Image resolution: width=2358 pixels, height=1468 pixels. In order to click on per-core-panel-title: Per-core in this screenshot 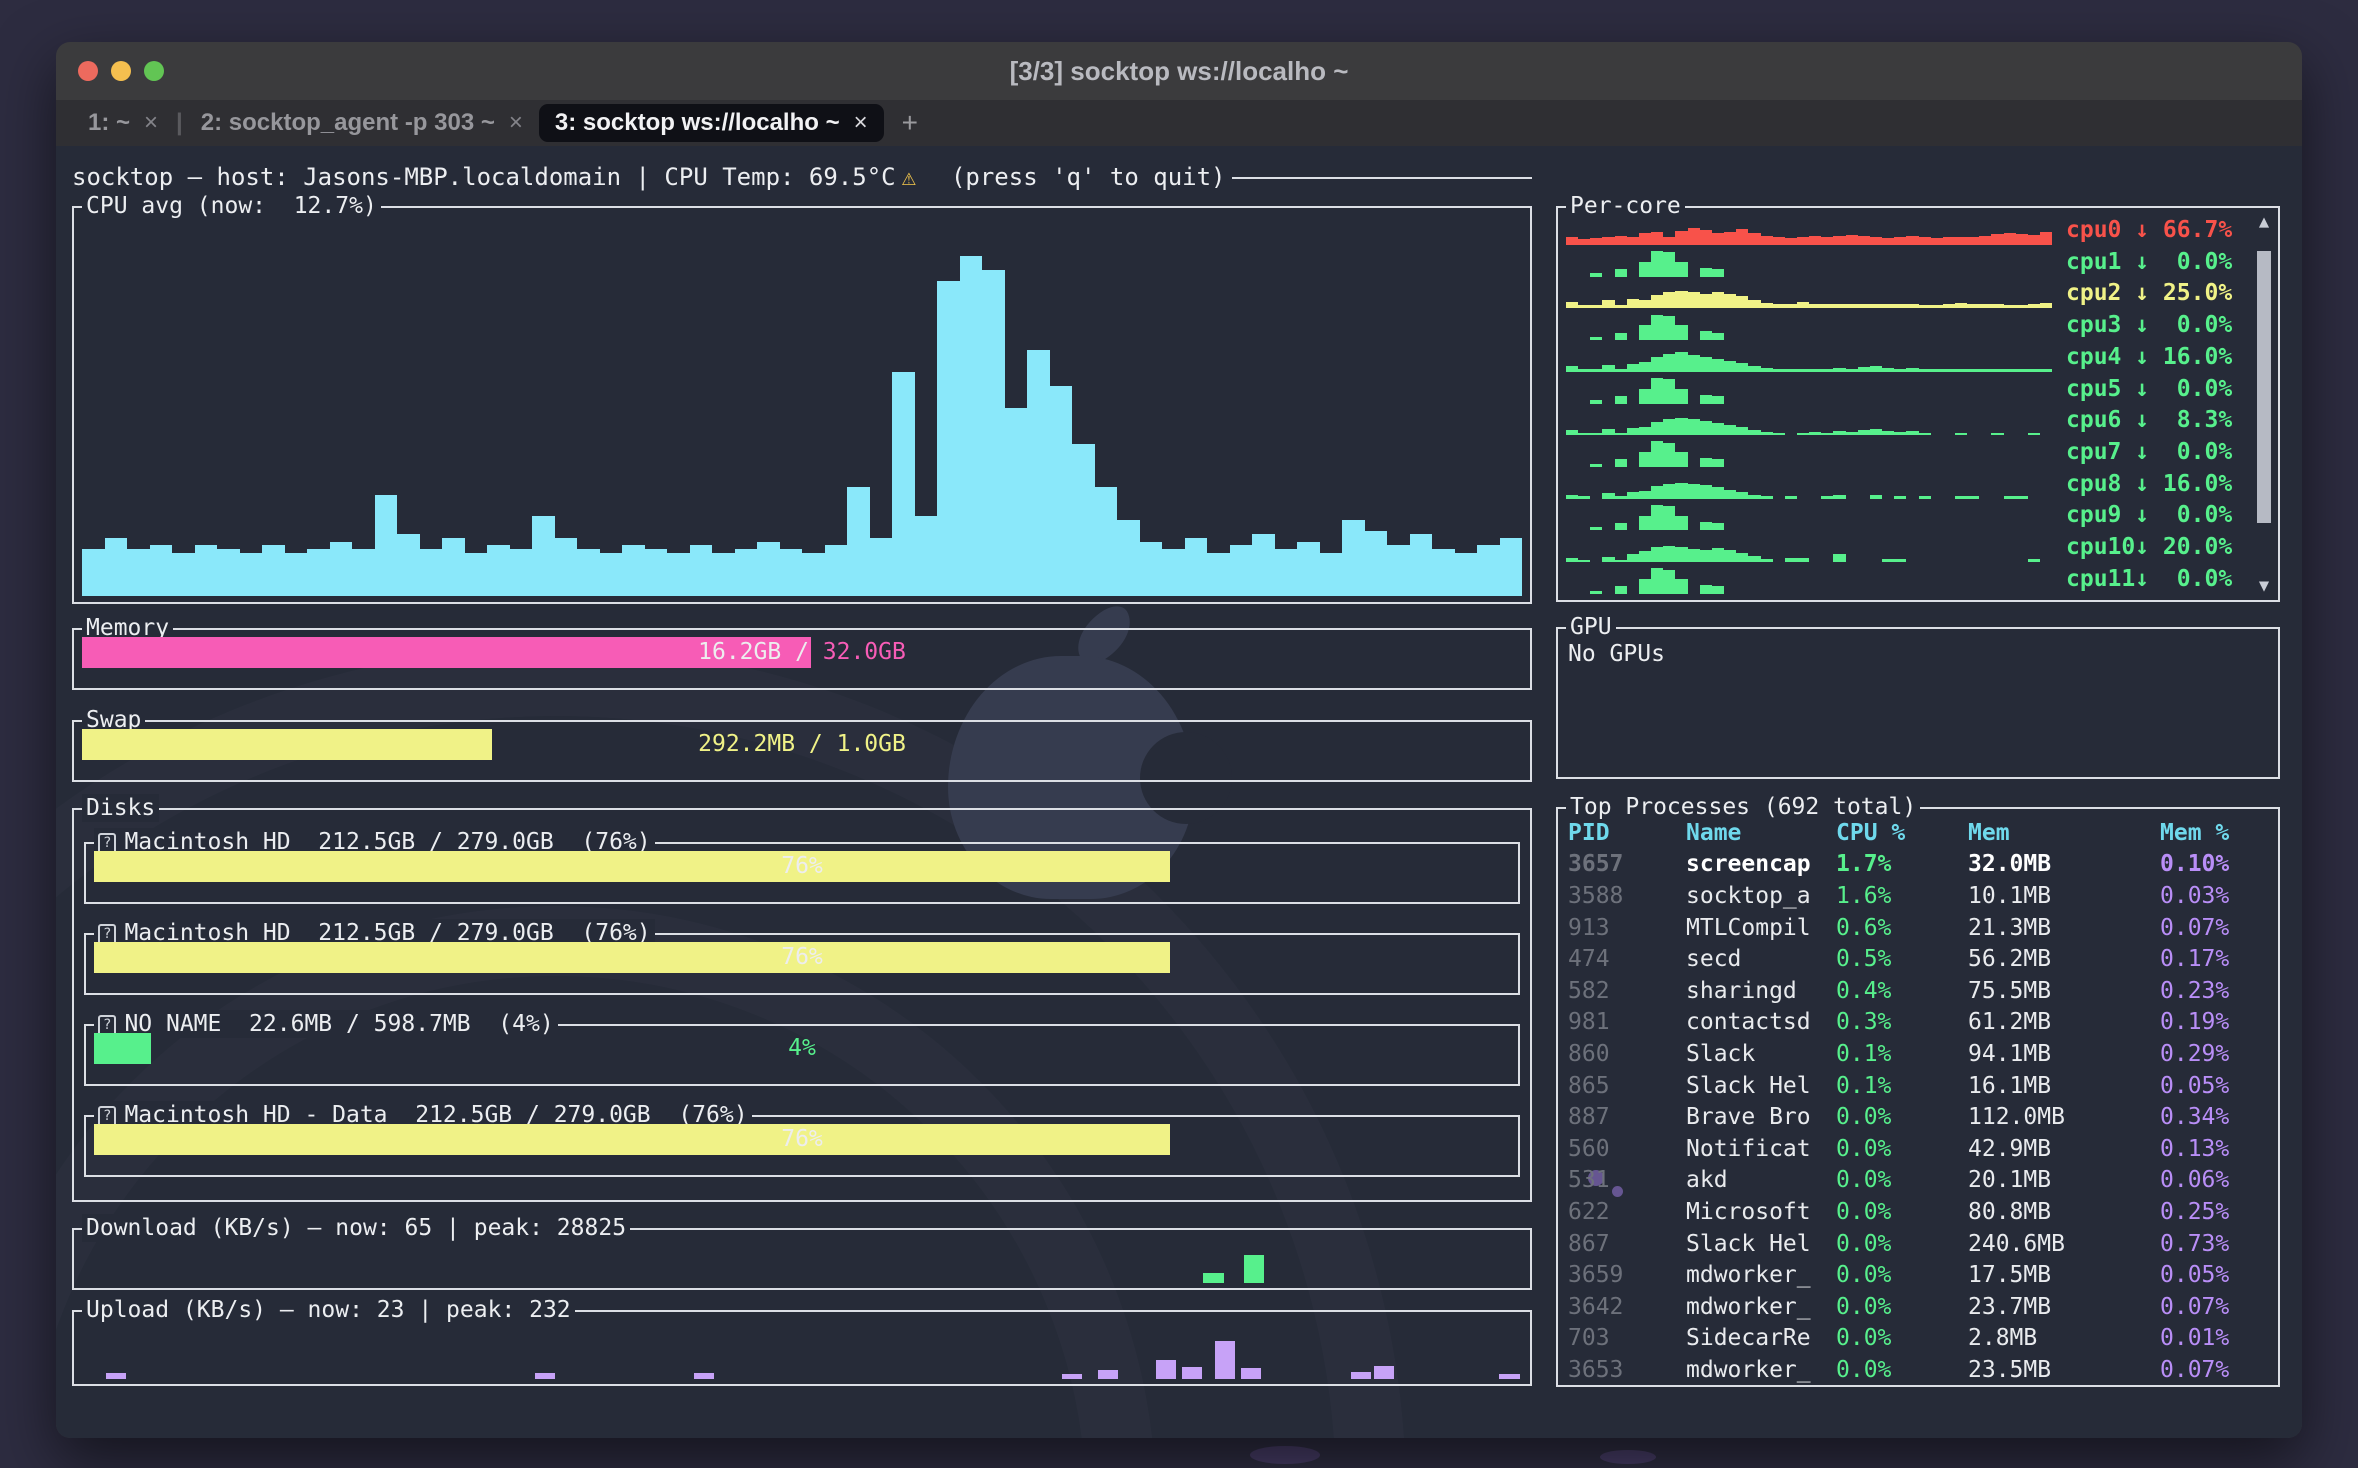, I will do `click(1625, 206)`.